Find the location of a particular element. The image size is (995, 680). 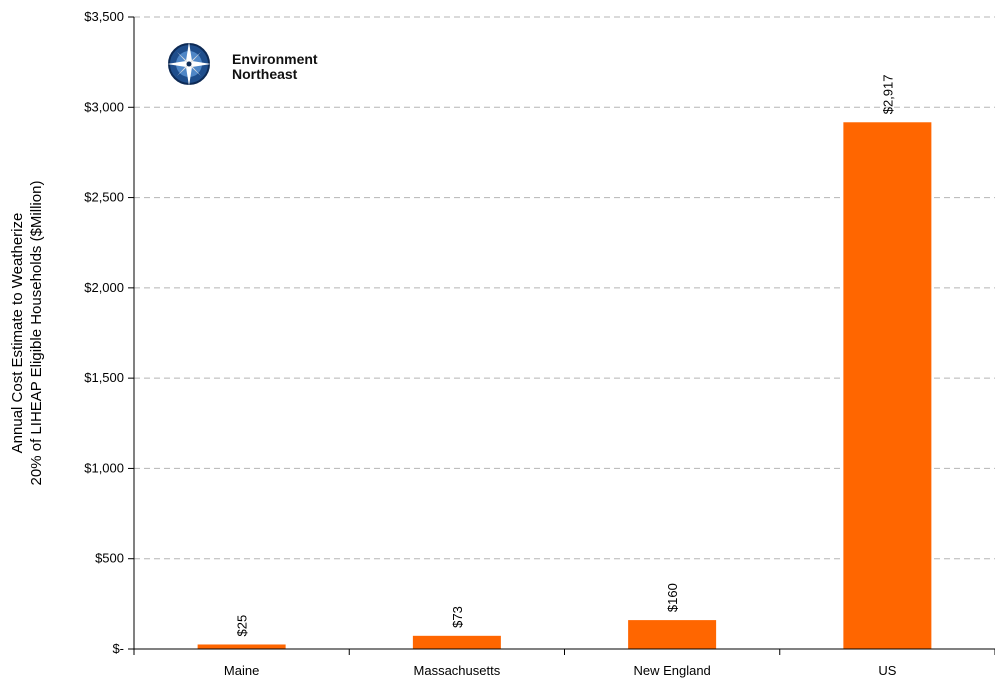

compass-rose-icon is located at coordinates (189, 64).